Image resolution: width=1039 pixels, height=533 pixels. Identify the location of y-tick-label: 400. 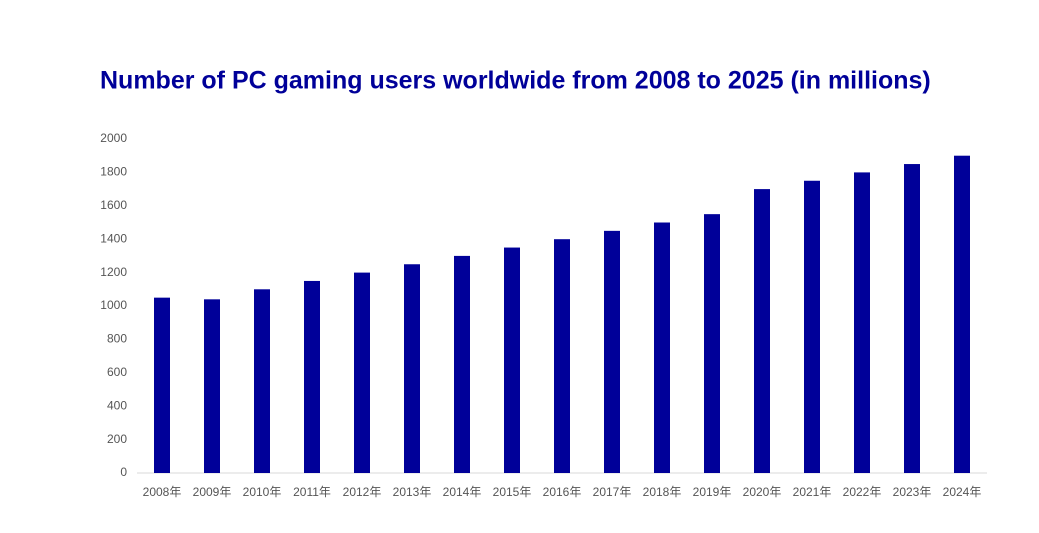
(117, 405).